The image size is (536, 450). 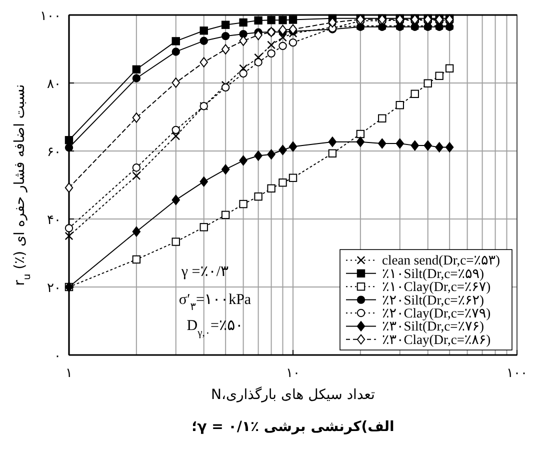 I want to click on x-axis-title: تعداد سیکل های بارگذاری،N, so click(x=293, y=394).